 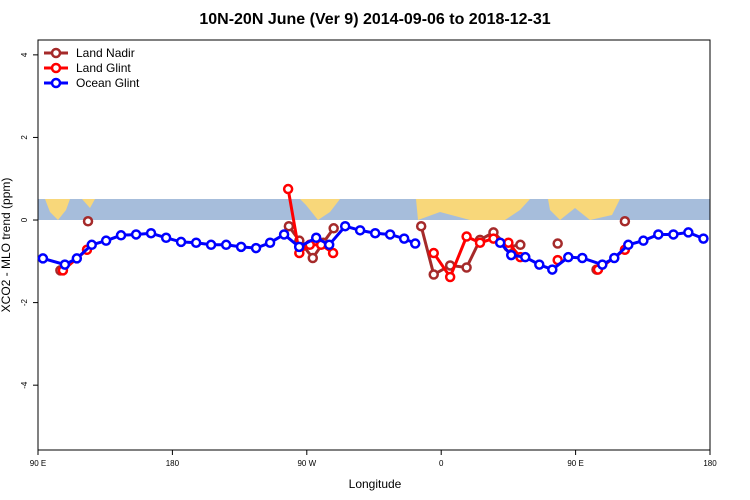 I want to click on y-tick-label: -4, so click(x=24, y=385).